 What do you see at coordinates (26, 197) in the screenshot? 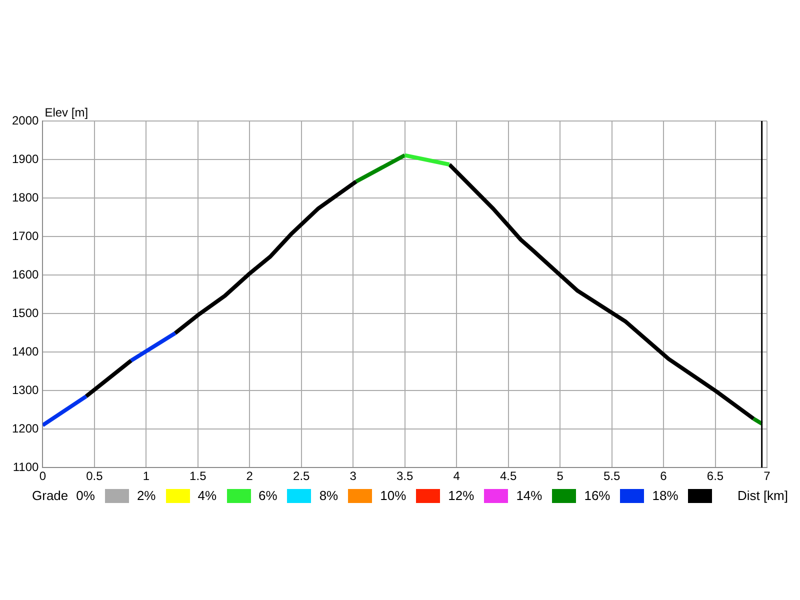
I see `y-tick-label: 1800` at bounding box center [26, 197].